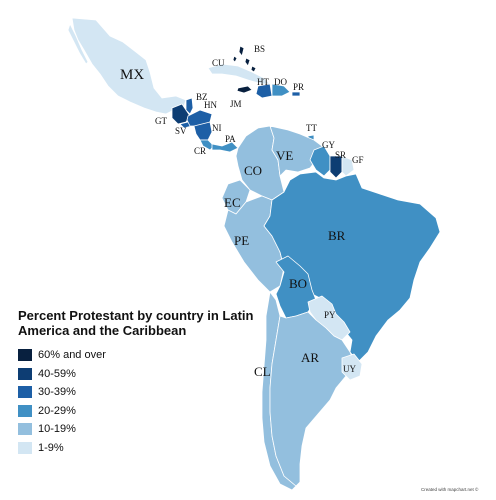 The height and width of the screenshot is (500, 496). Describe the element at coordinates (72, 355) in the screenshot. I see `legend-label: 60% and over` at that location.